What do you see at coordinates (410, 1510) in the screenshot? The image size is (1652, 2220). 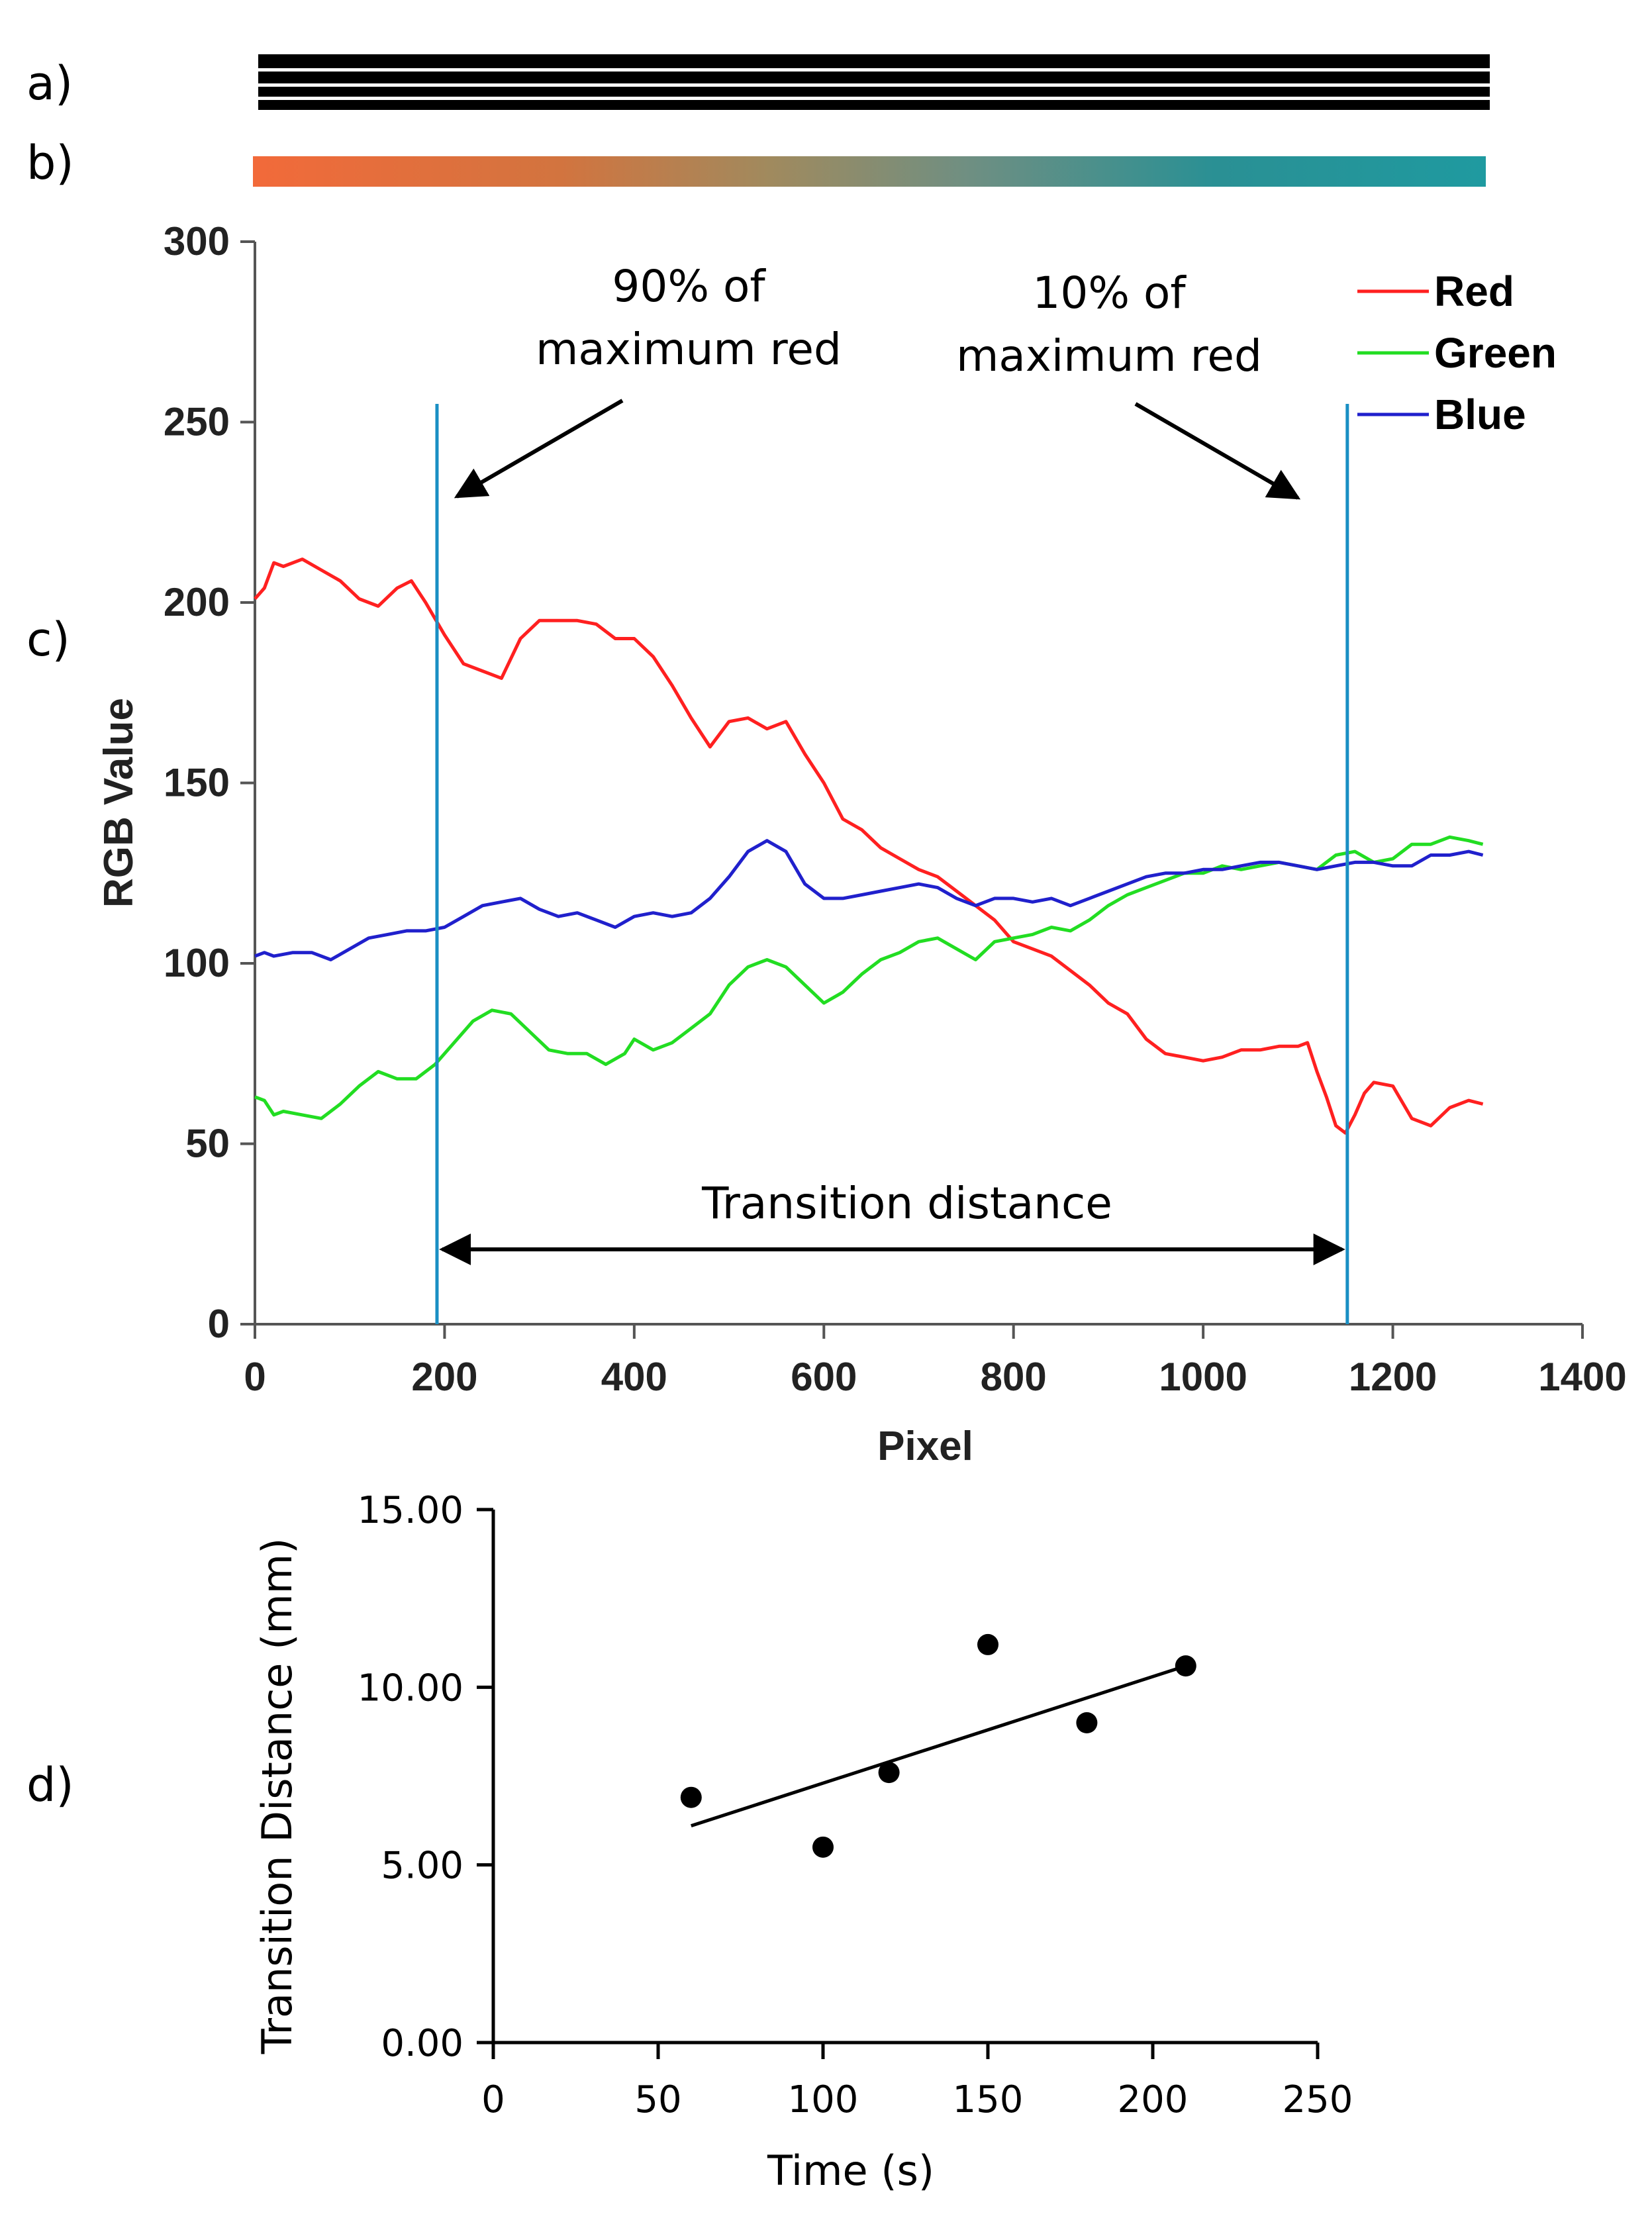 I see `y-tick-label: 15.00` at bounding box center [410, 1510].